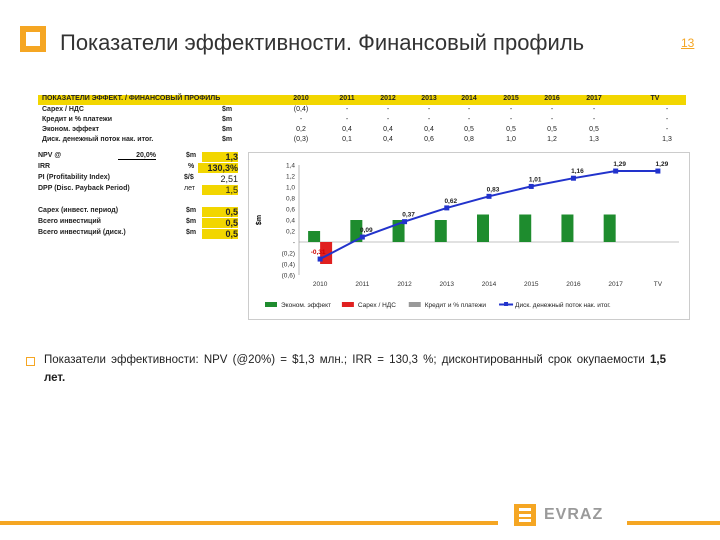  I want to click on data-label: 1,16, so click(577, 171).